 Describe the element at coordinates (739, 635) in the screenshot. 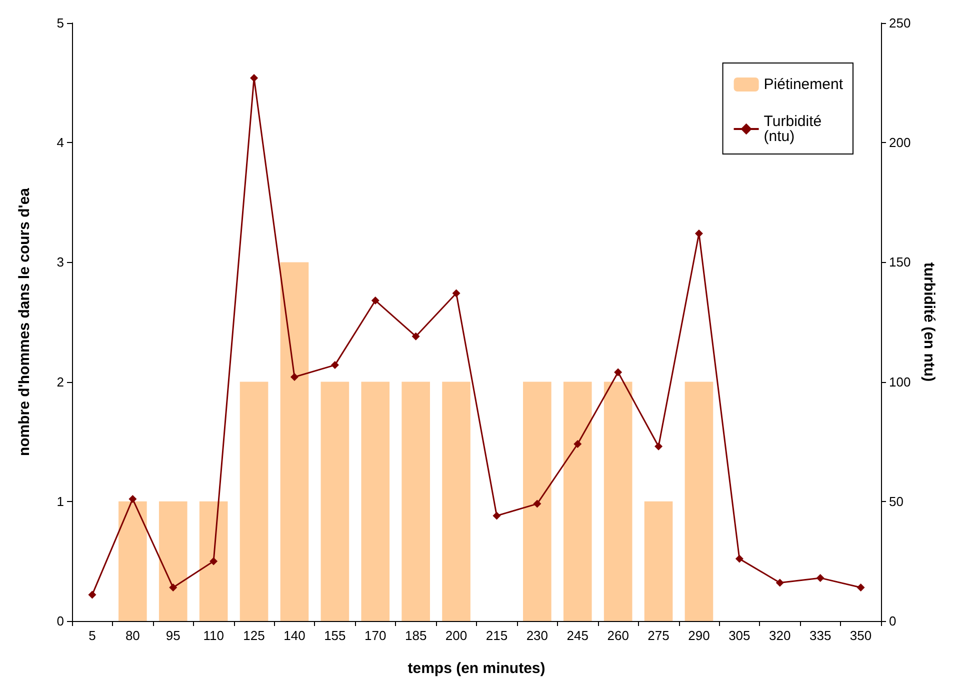

I see `x-tick-label: 305` at that location.